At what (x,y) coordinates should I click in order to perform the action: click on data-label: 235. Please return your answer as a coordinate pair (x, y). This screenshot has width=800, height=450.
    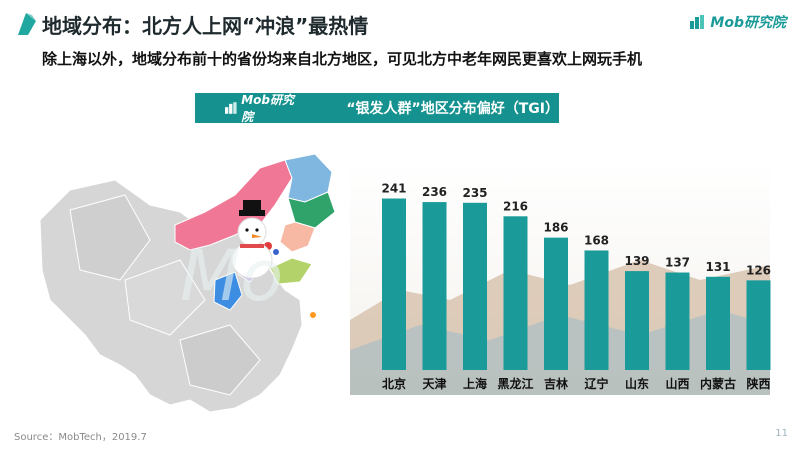
    Looking at the image, I should click on (474, 193).